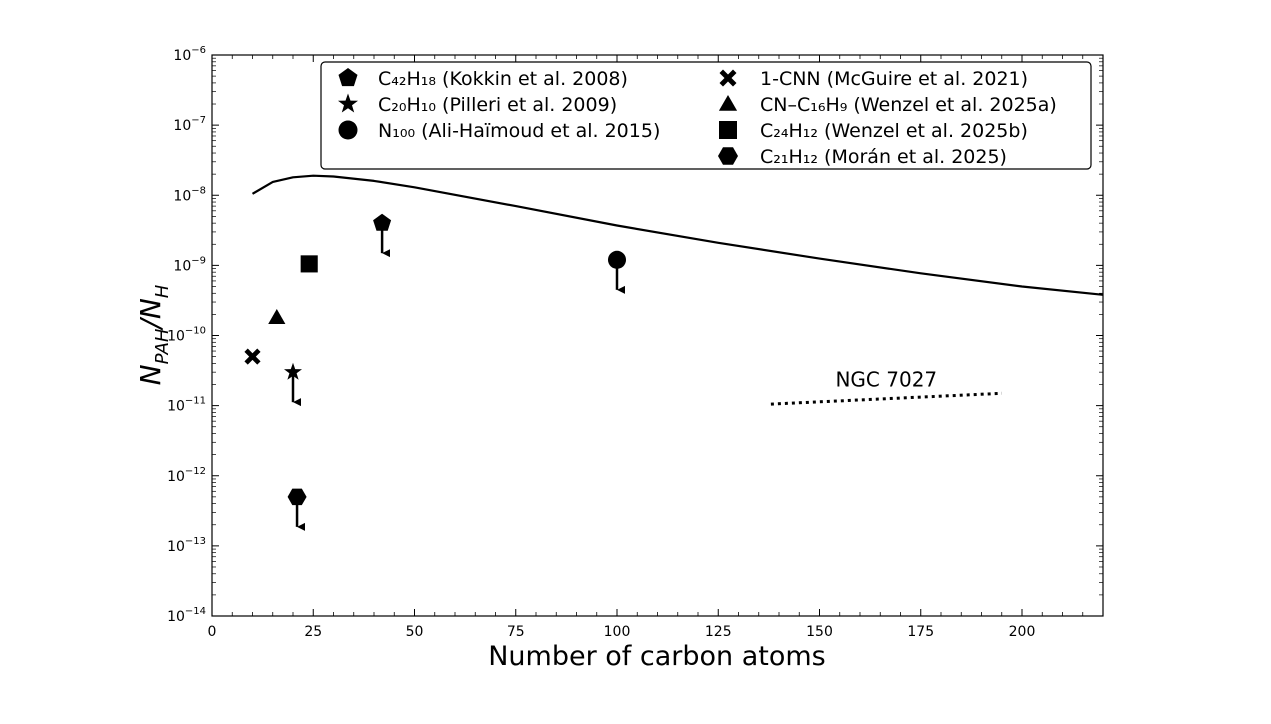 The image size is (1271, 724). Describe the element at coordinates (728, 156) in the screenshot. I see `legend-marker-hexagon` at that location.